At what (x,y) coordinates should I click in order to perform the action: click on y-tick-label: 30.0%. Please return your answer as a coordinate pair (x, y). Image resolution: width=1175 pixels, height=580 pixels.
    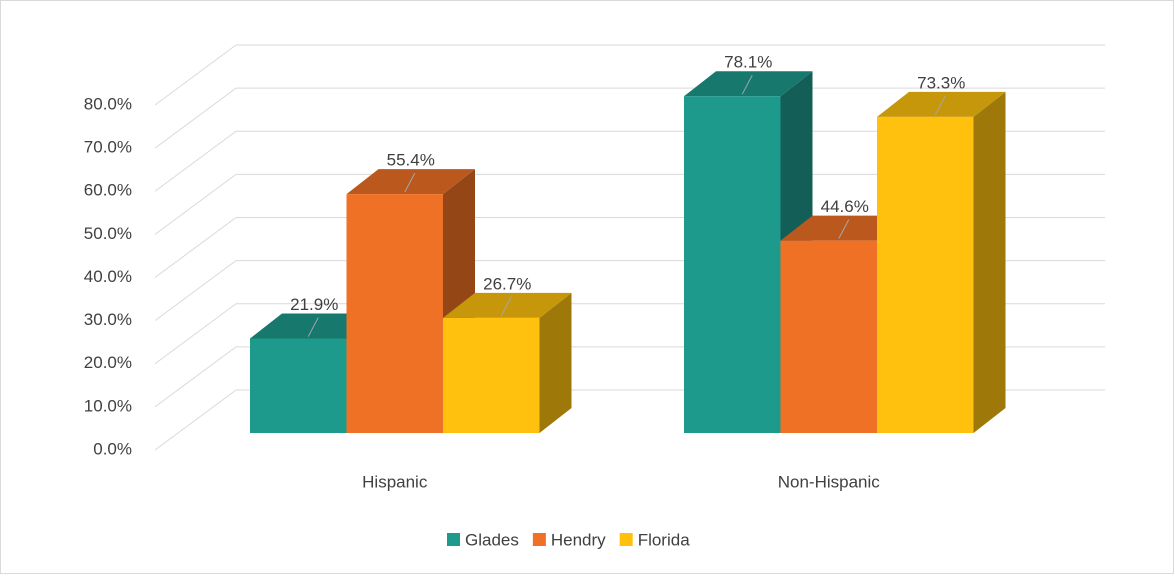
    Looking at the image, I should click on (108, 319).